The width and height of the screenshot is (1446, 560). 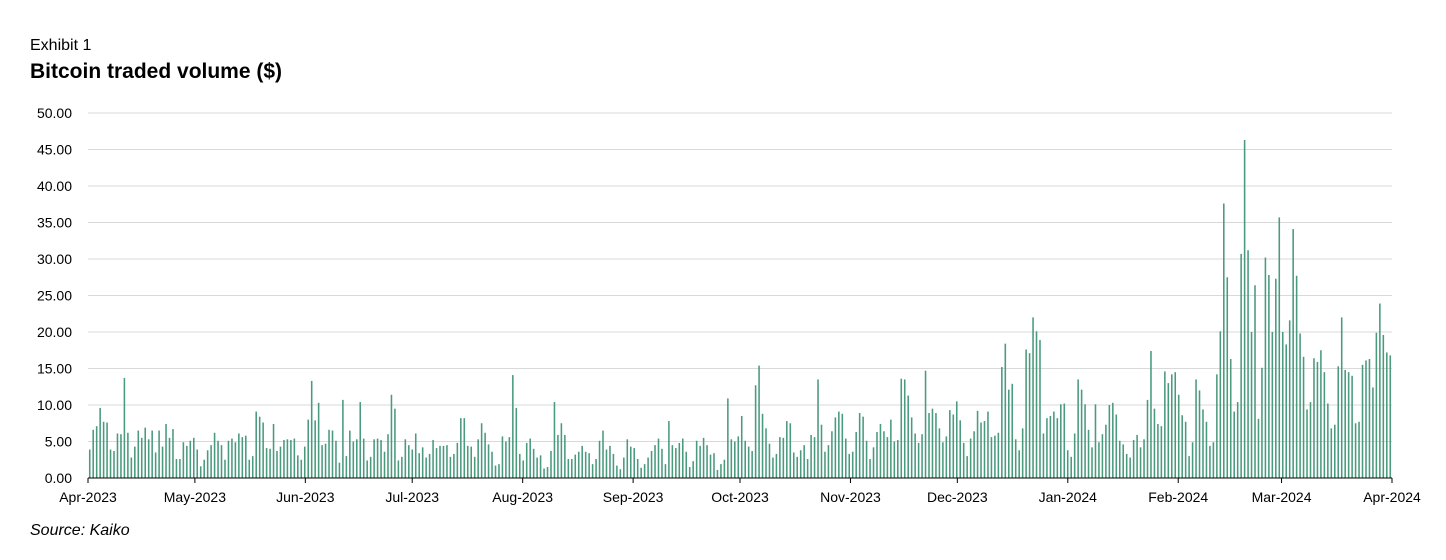 What do you see at coordinates (54, 223) in the screenshot?
I see `y-tick-label: 35.00` at bounding box center [54, 223].